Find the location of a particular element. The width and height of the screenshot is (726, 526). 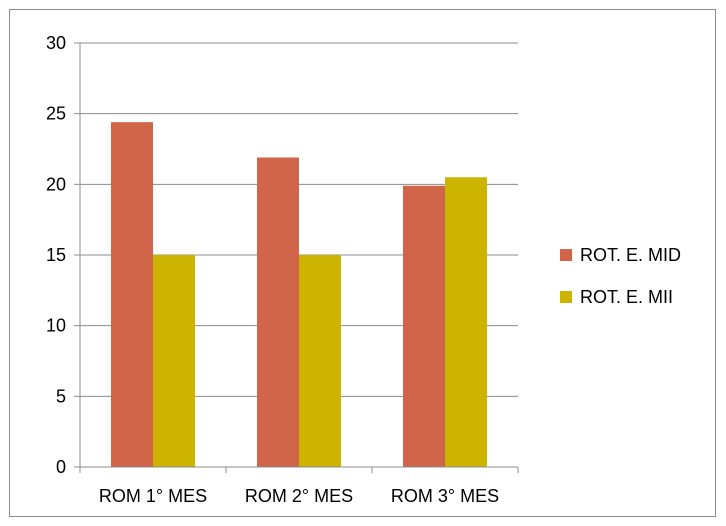

y-tick-label: 30 is located at coordinates (56, 43).